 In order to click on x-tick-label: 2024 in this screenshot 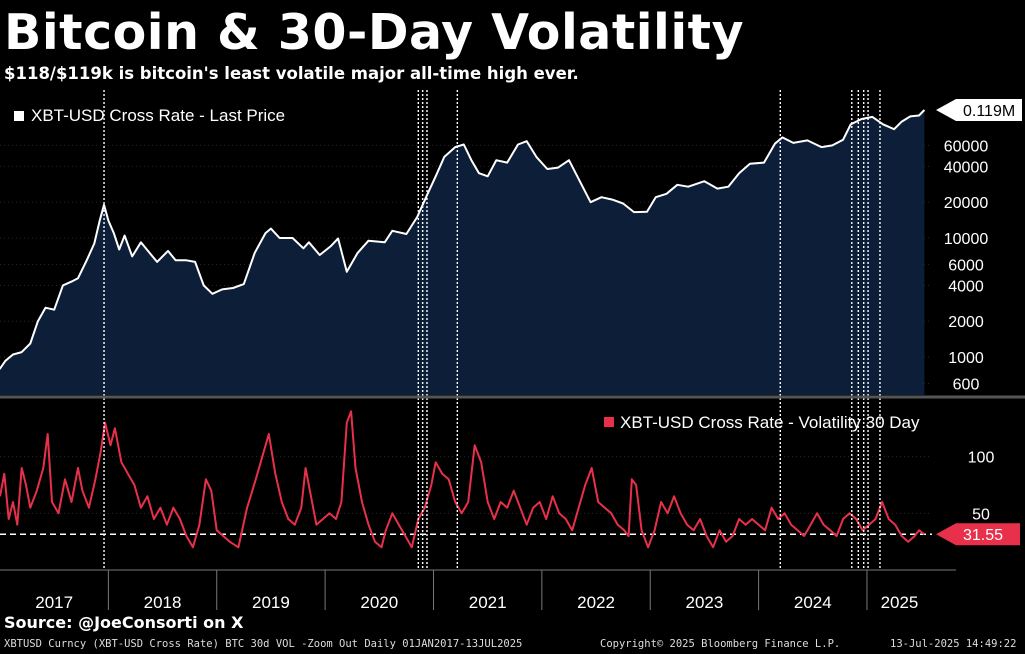, I will do `click(813, 601)`.